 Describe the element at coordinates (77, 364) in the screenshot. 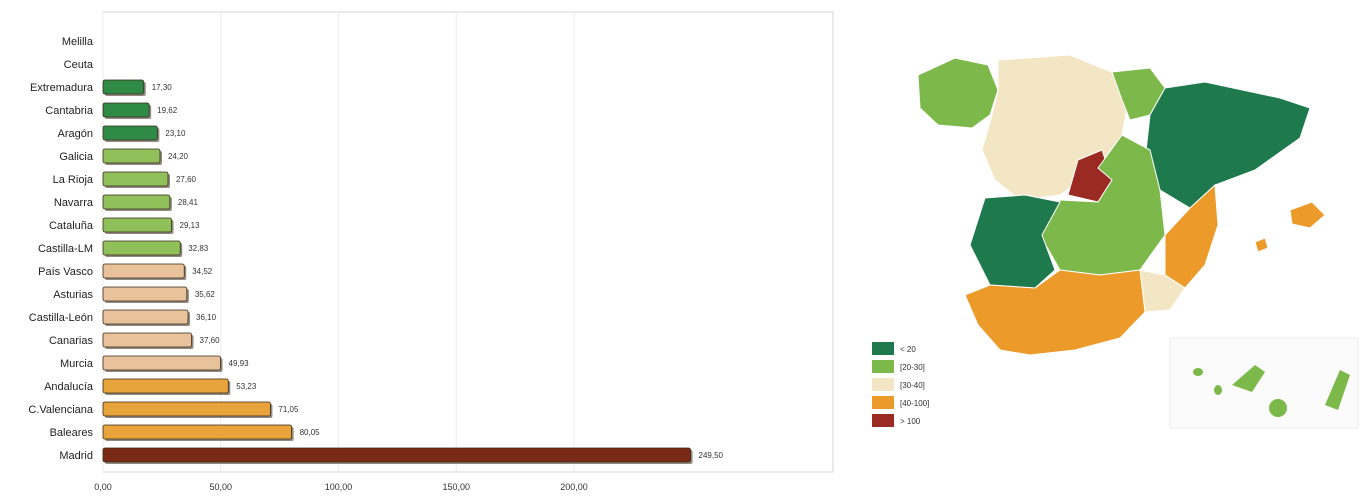

I see `category-label: Murcia` at that location.